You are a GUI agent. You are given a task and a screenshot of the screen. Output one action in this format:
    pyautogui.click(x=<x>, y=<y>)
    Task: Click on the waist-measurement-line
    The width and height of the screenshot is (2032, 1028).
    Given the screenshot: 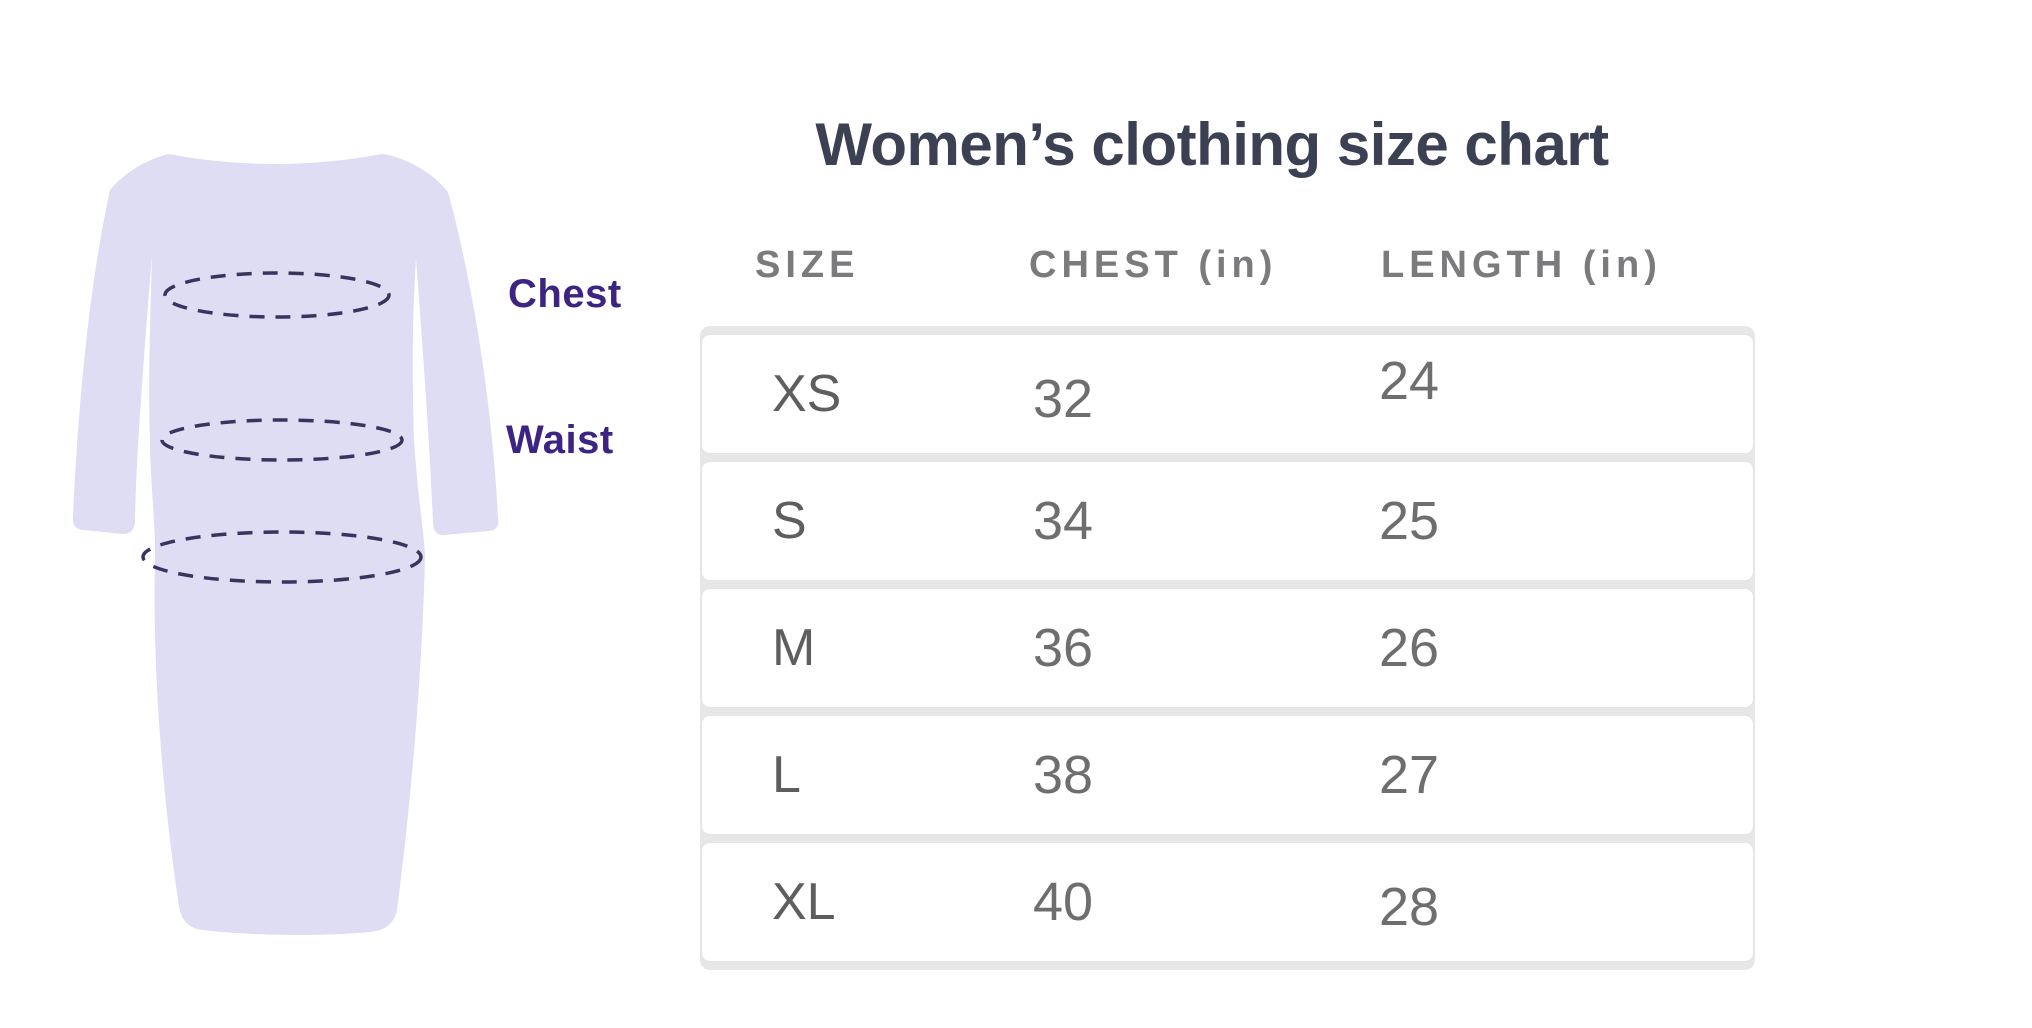 What is the action you would take?
    pyautogui.click(x=282, y=440)
    